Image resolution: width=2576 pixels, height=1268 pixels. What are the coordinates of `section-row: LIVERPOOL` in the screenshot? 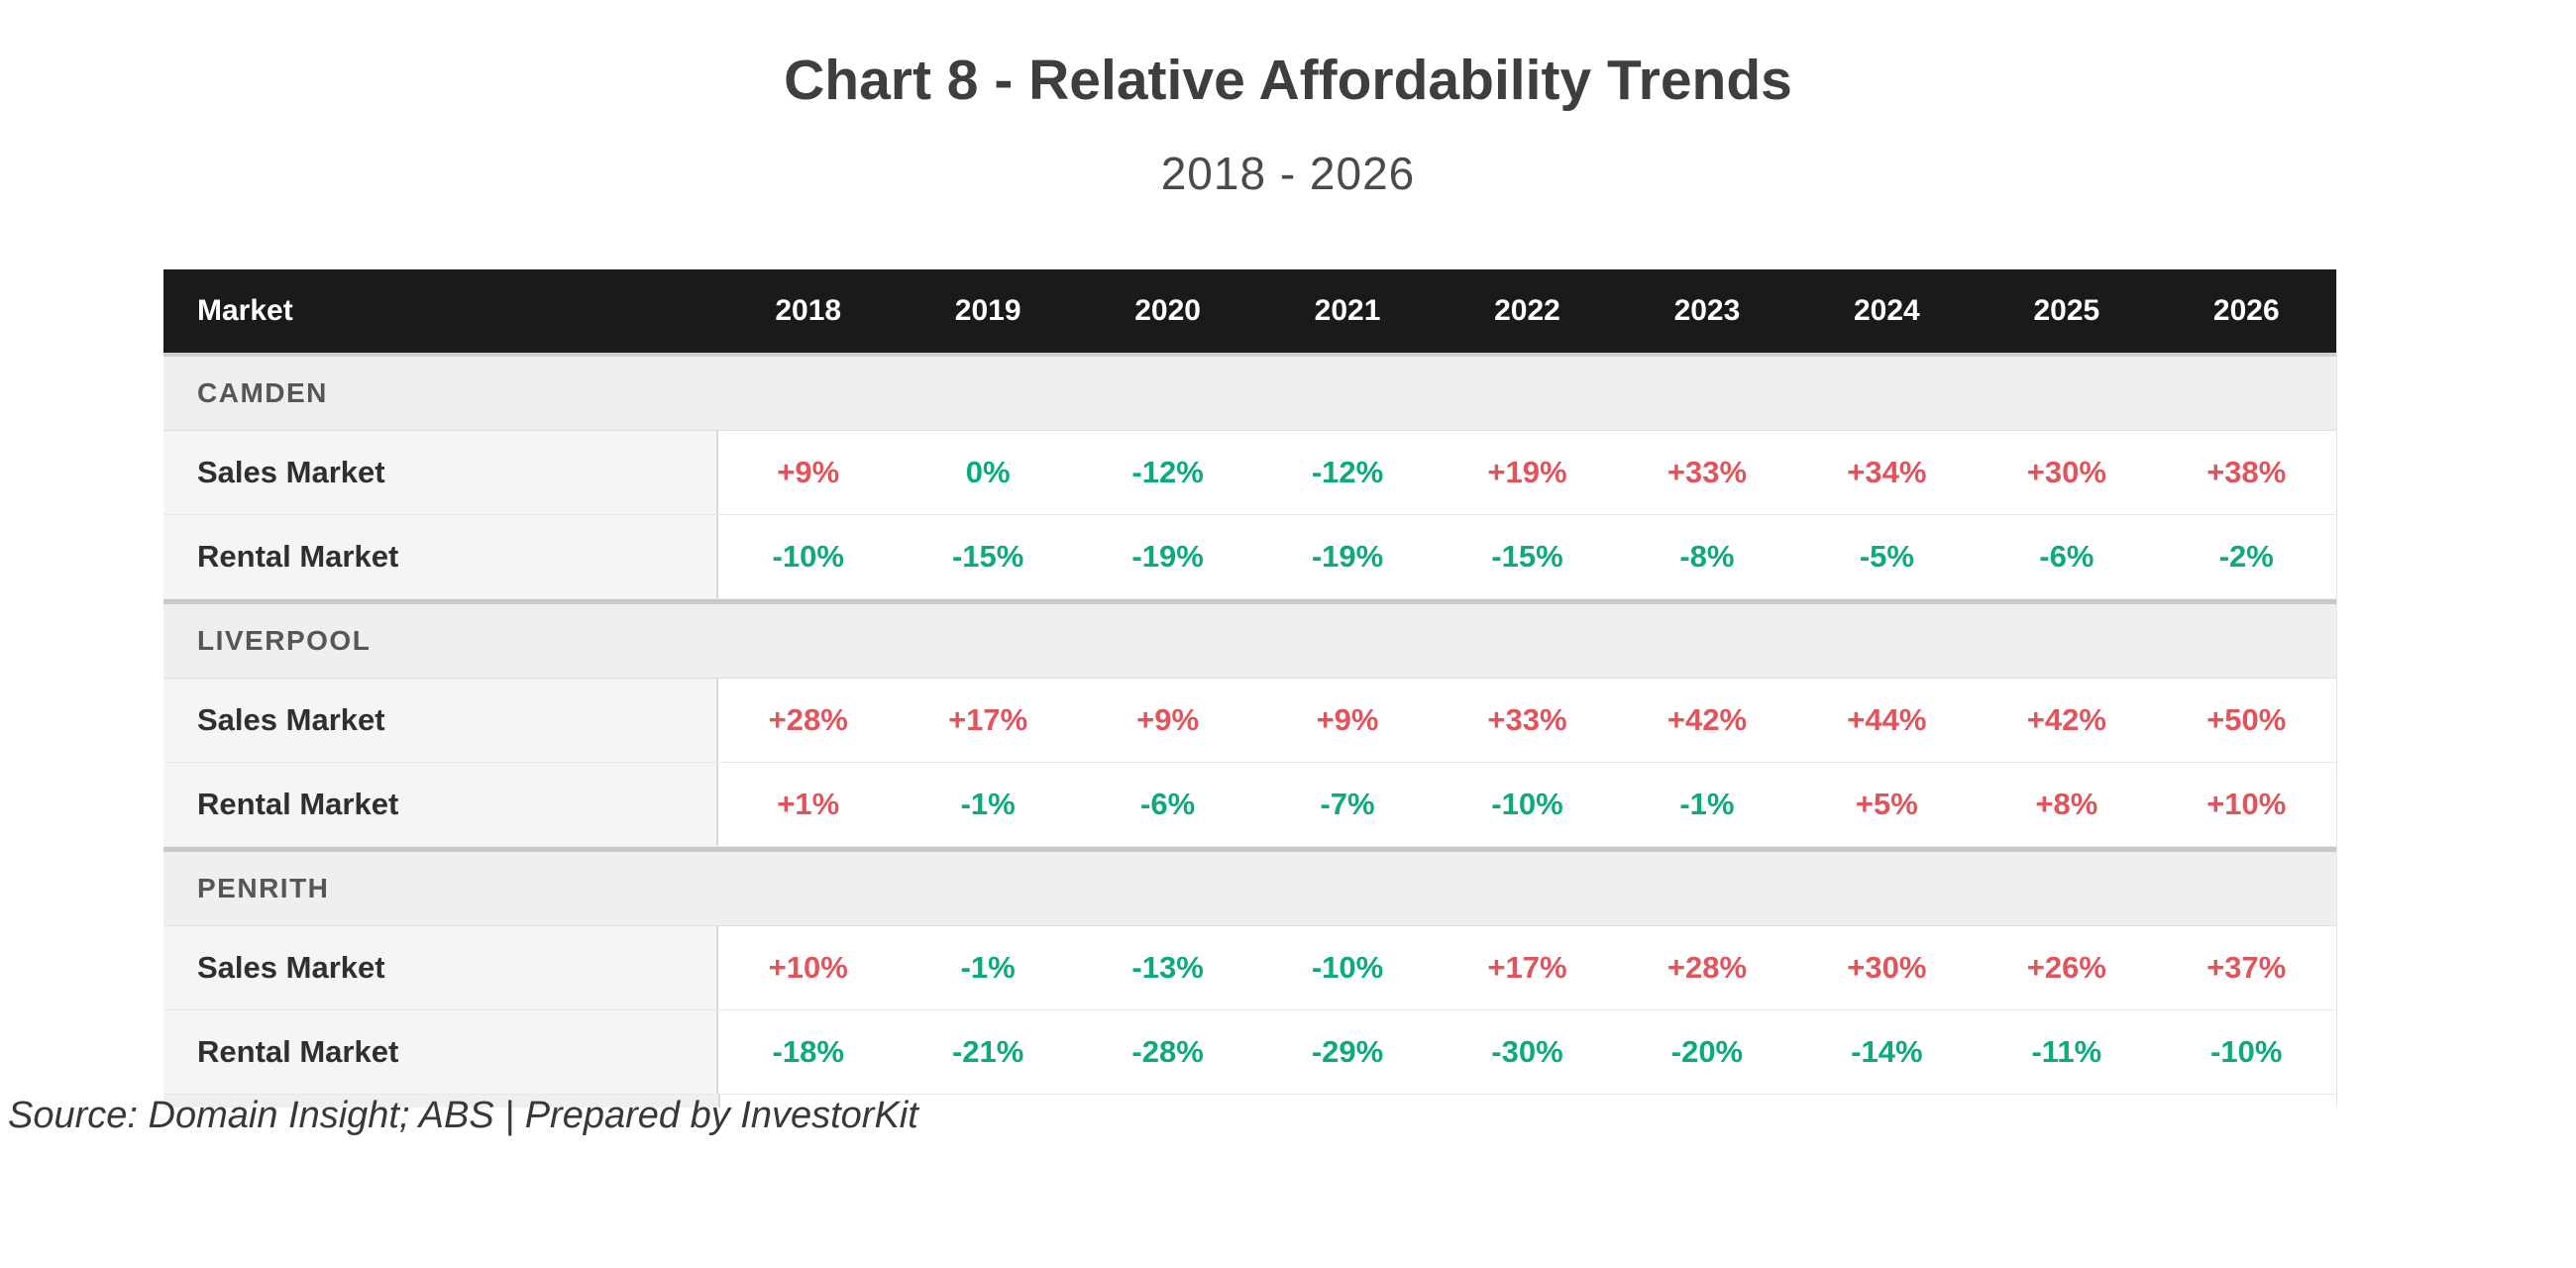 It's located at (1249, 639).